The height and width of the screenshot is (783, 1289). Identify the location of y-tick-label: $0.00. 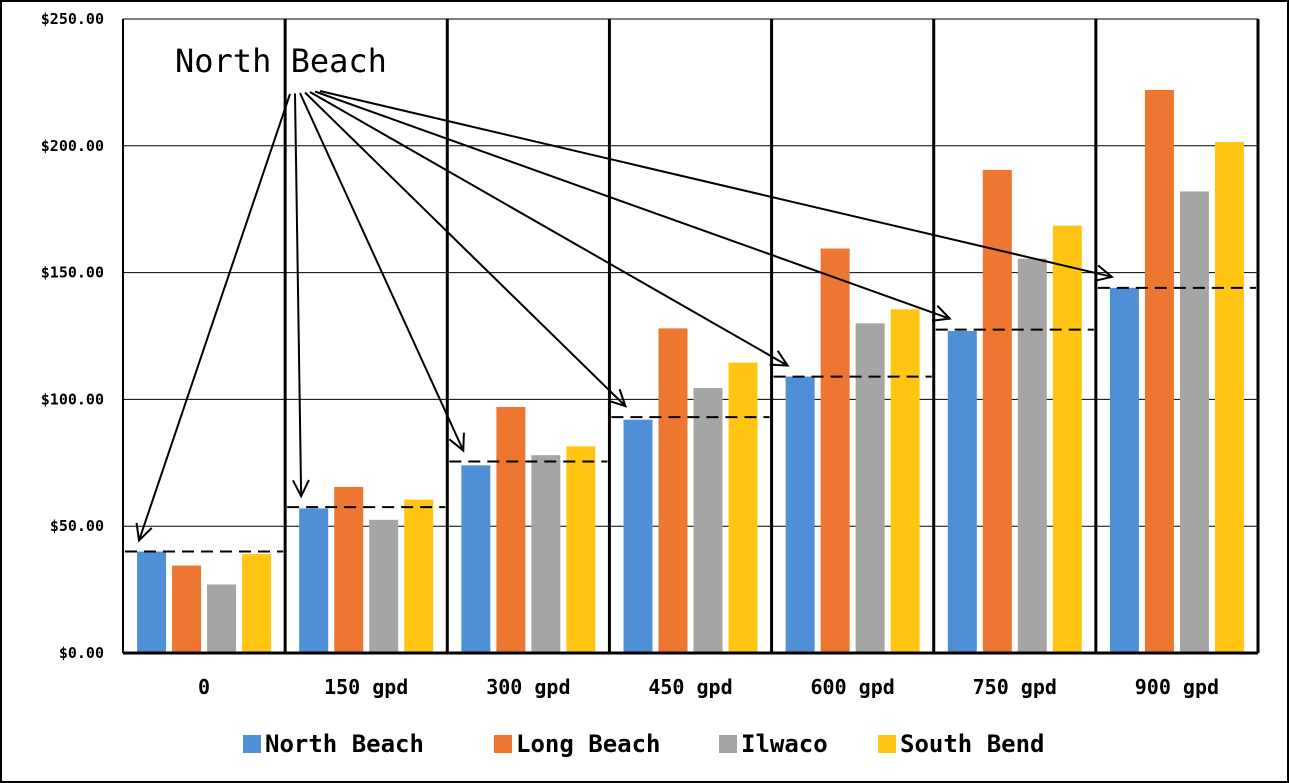
(81, 653).